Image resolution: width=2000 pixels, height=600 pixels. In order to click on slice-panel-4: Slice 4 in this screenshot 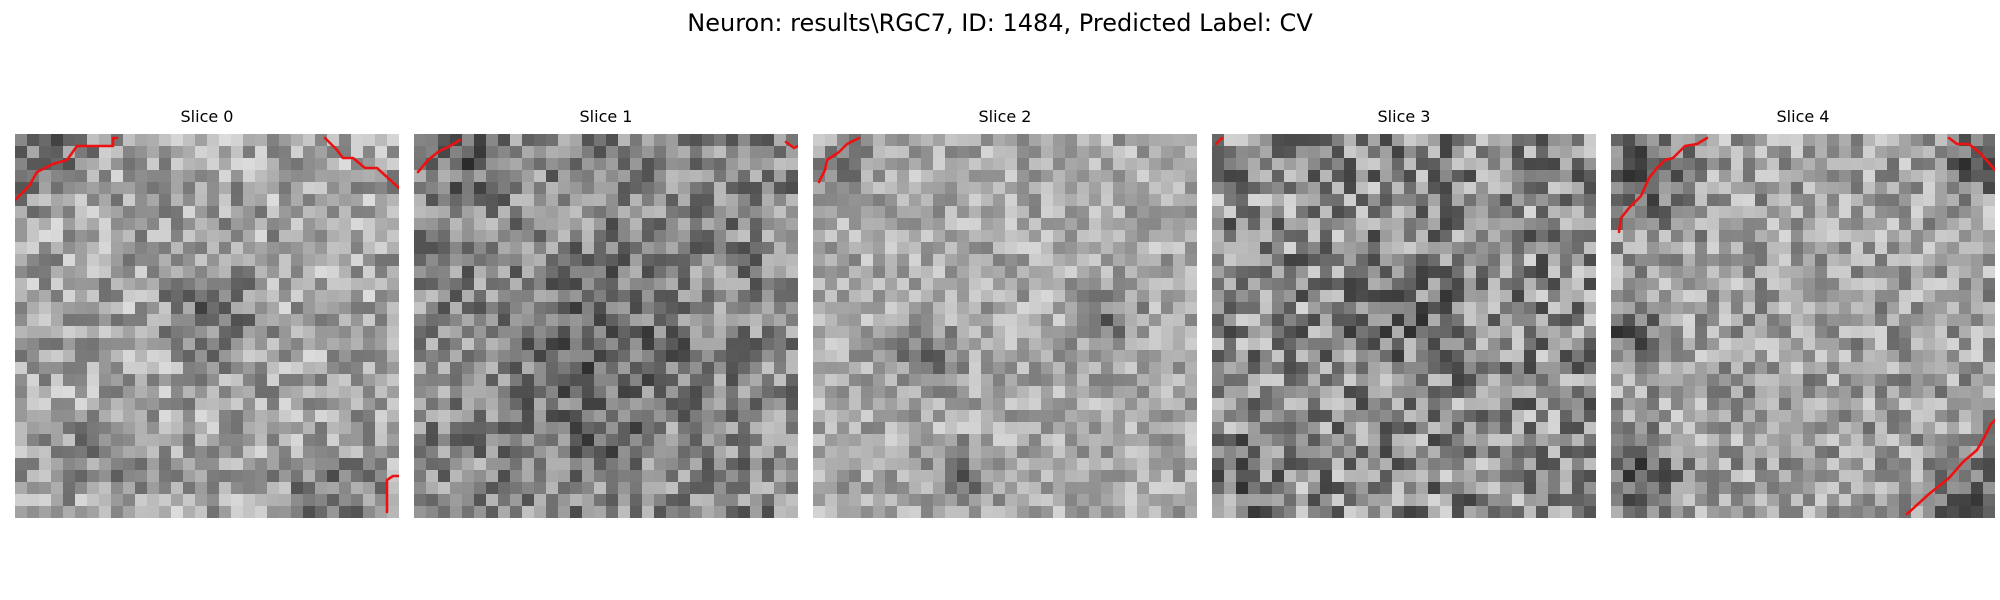, I will do `click(1803, 312)`.